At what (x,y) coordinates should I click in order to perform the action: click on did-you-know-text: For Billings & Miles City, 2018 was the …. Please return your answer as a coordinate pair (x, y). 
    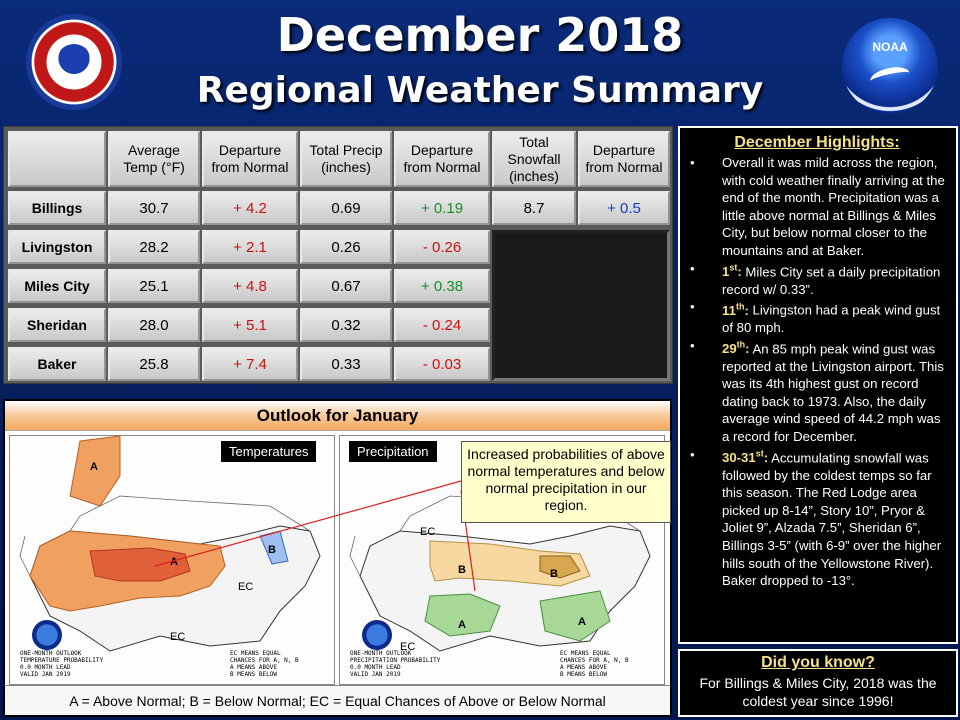
    Looking at the image, I should click on (818, 692).